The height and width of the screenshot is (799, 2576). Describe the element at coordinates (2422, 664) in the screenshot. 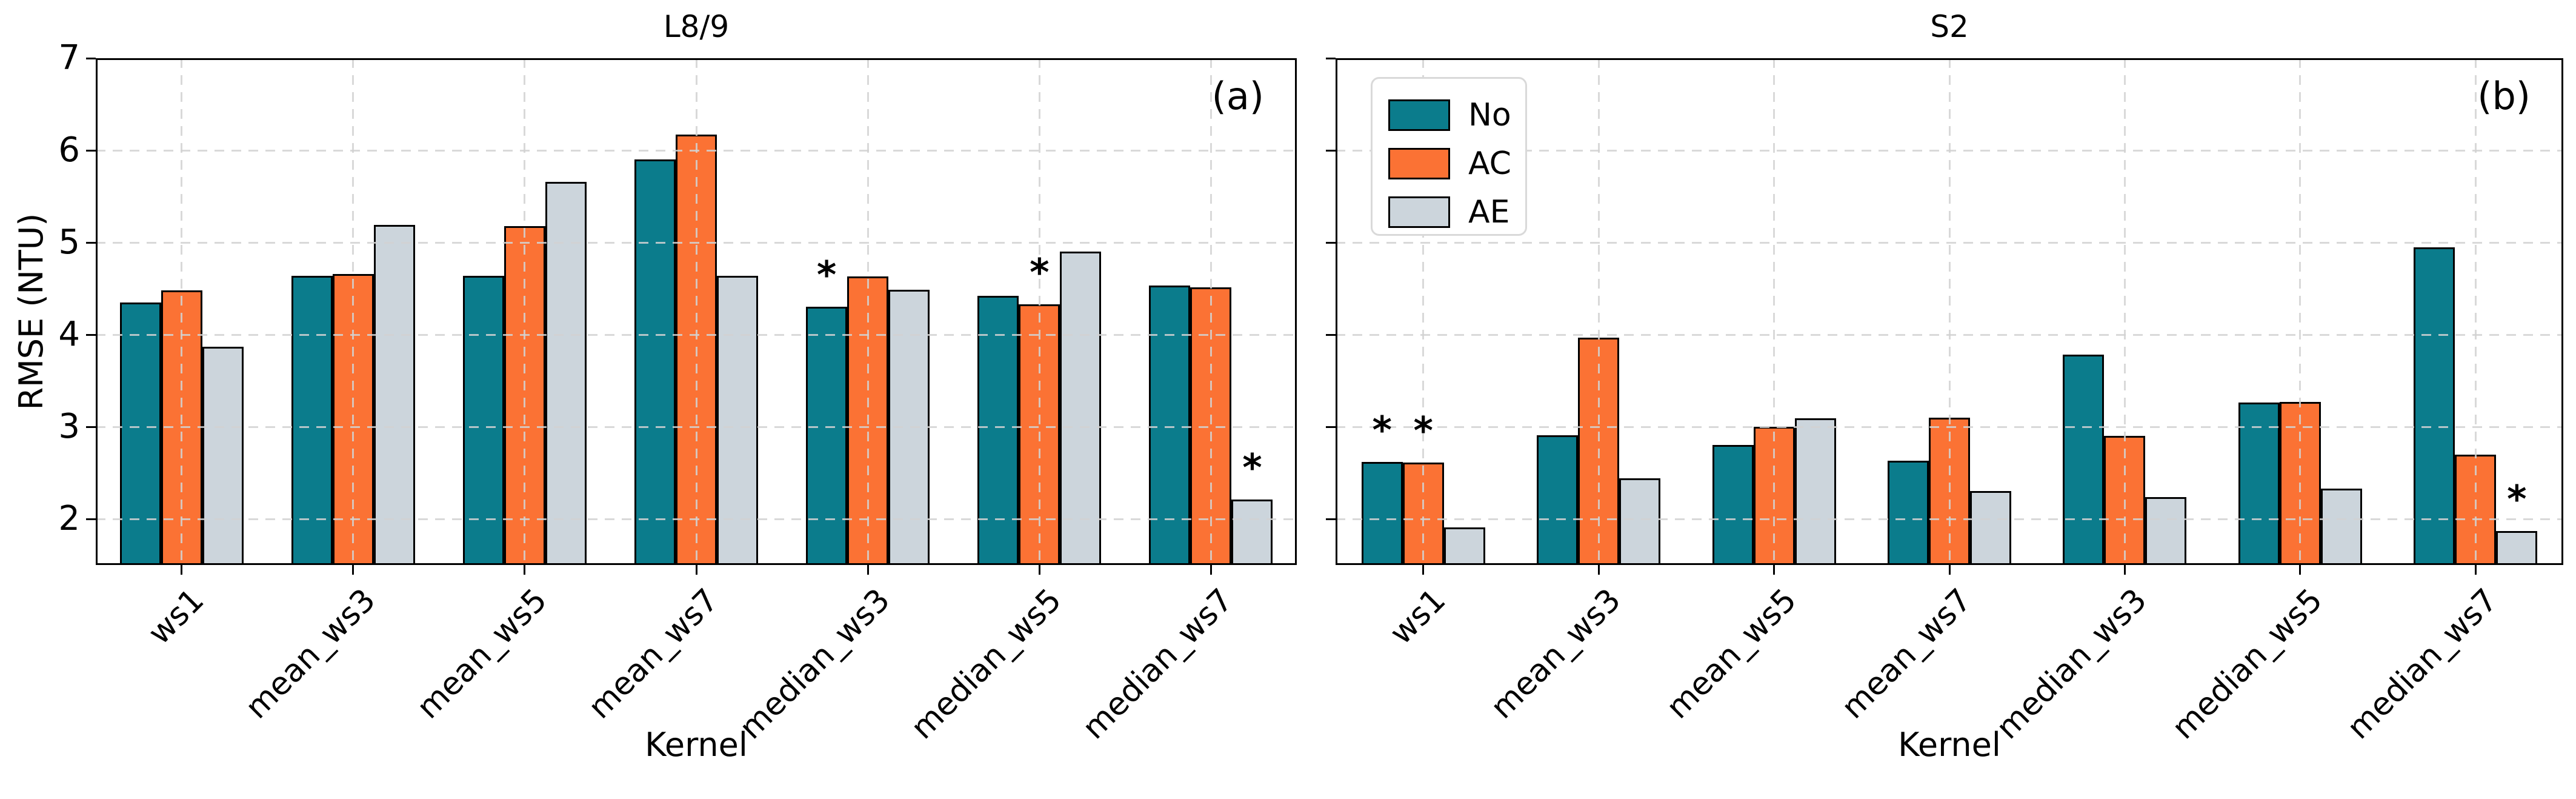

I see `x-tick-label: median_ws7` at that location.